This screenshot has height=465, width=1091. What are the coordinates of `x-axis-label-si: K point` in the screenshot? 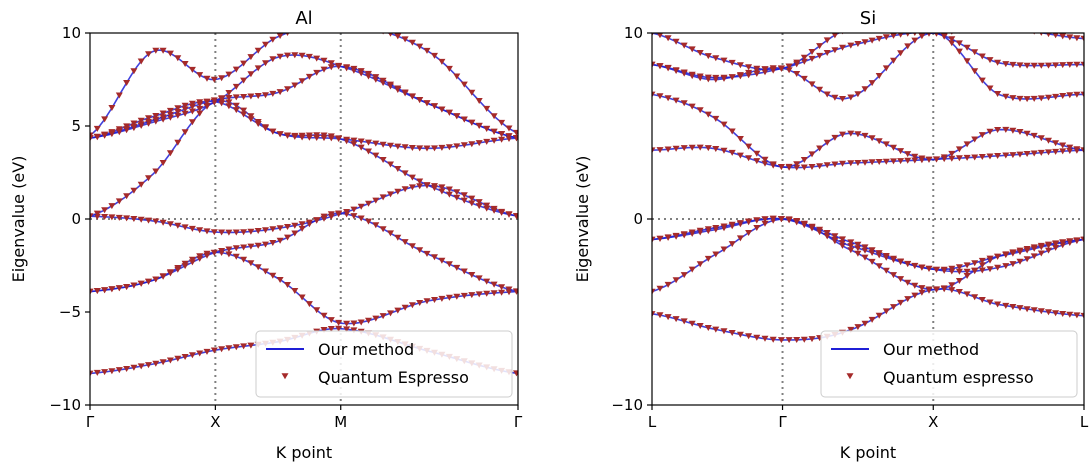 It's located at (868, 452).